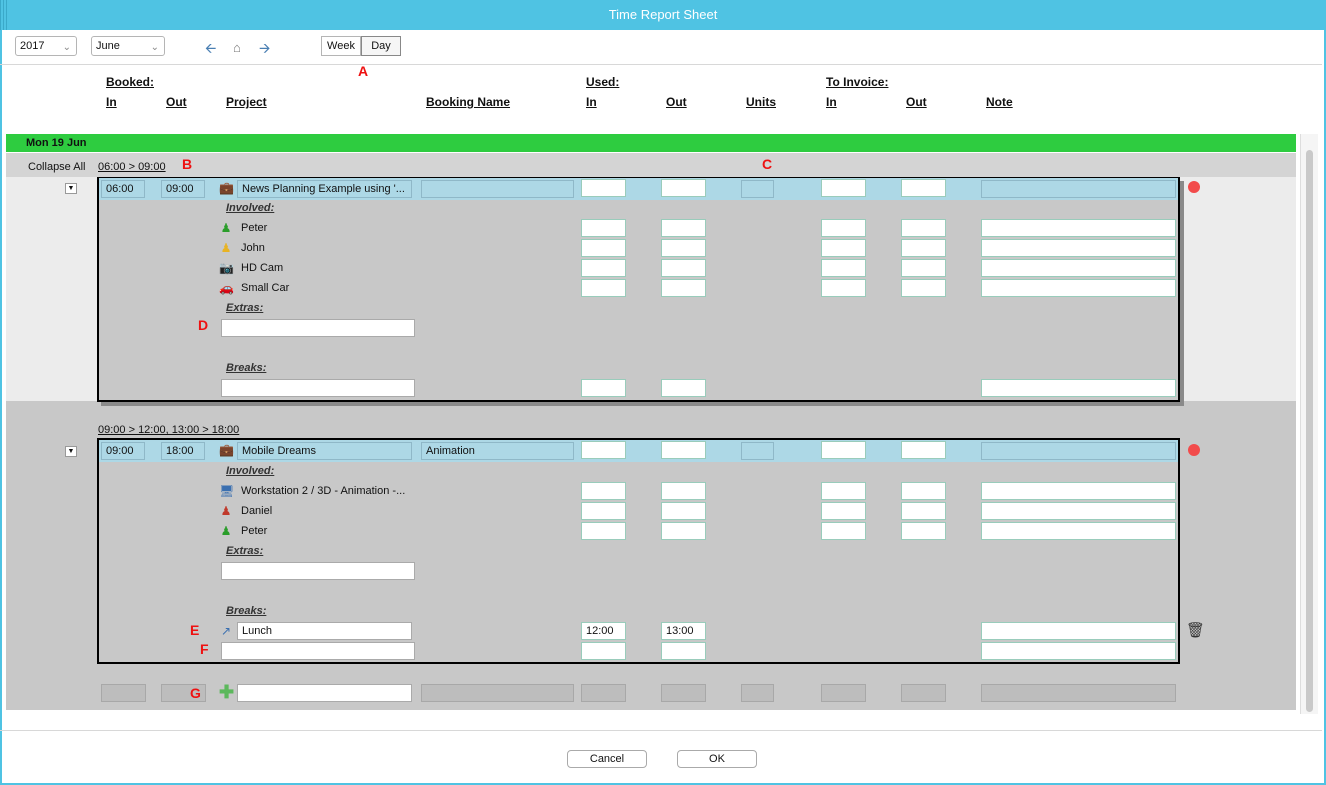 Image resolution: width=1326 pixels, height=785 pixels. I want to click on new-booking-used-out, so click(683, 693).